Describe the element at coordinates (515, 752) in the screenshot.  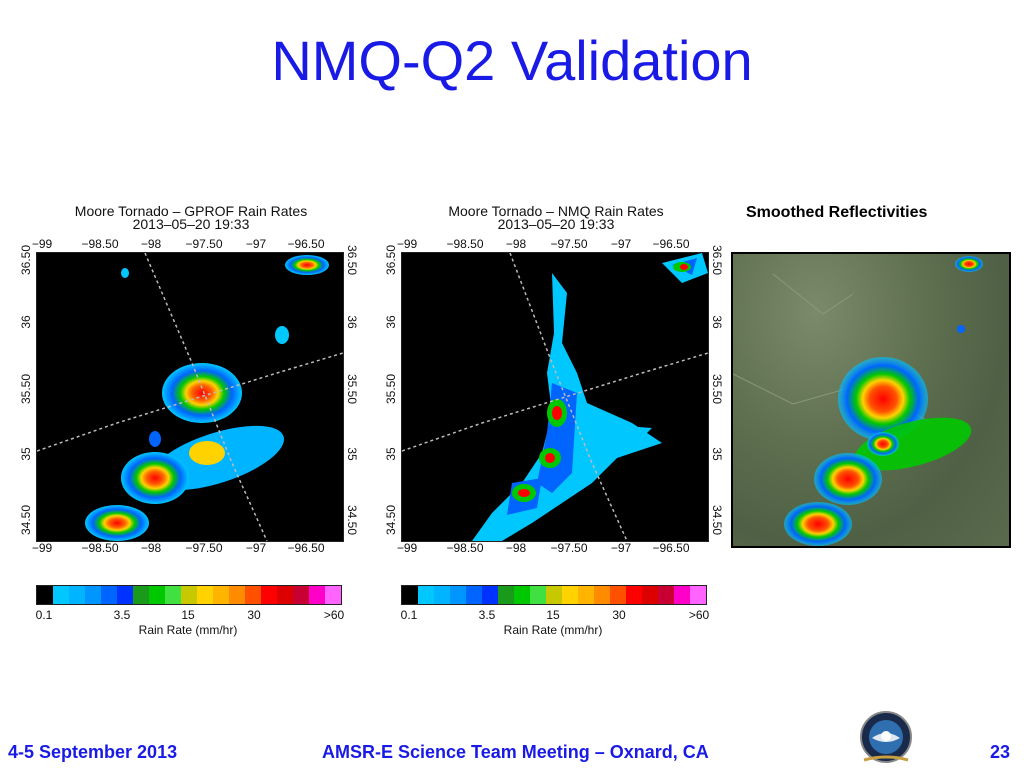
I see `footer-meeting: AMSR-E Science Team Meeting – Oxnard, CA` at that location.